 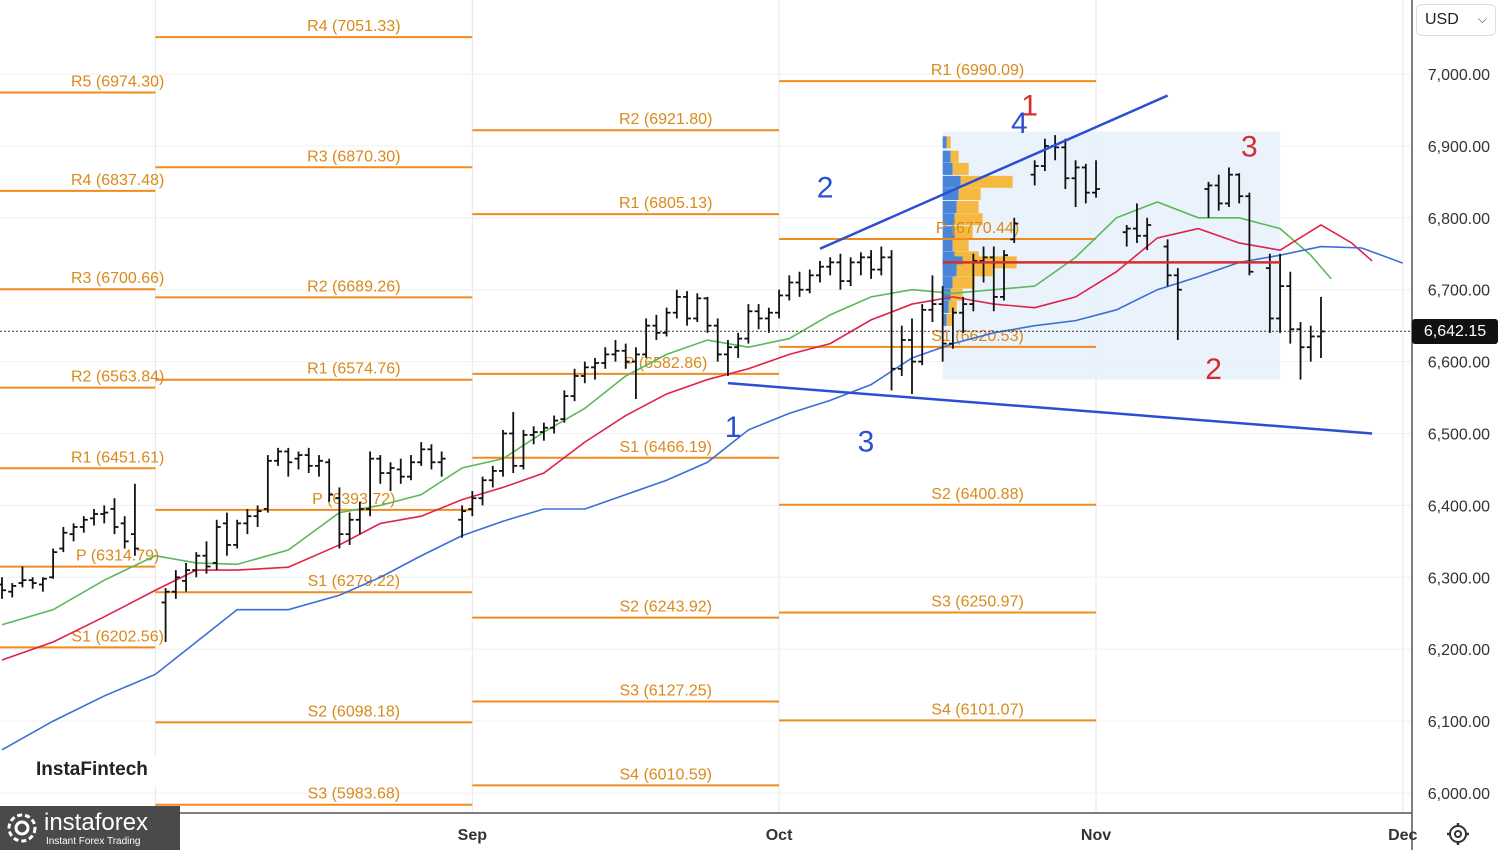 What do you see at coordinates (117, 278) in the screenshot?
I see `pivot-level-label: R3 (6700.66)` at bounding box center [117, 278].